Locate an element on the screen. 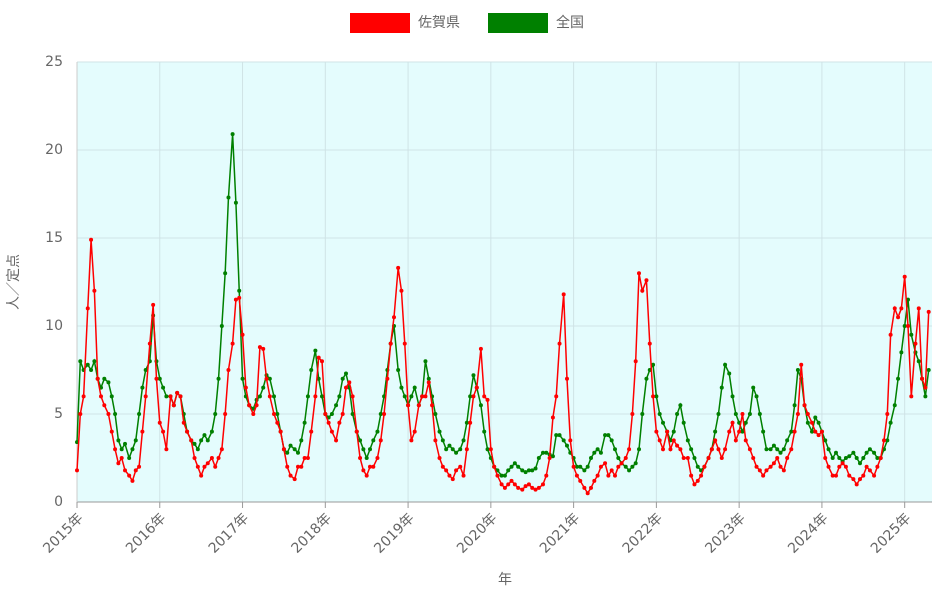 This screenshot has width=945, height=600. x-tick-label: 2016年 is located at coordinates (146, 533).